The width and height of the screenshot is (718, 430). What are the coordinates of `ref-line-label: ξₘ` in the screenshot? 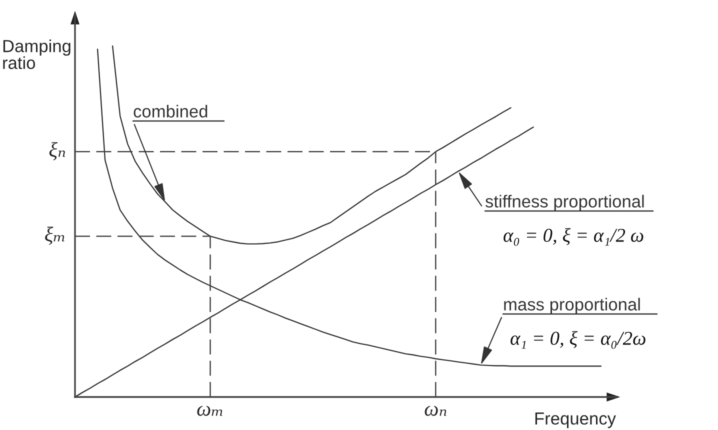 It's located at (54, 235).